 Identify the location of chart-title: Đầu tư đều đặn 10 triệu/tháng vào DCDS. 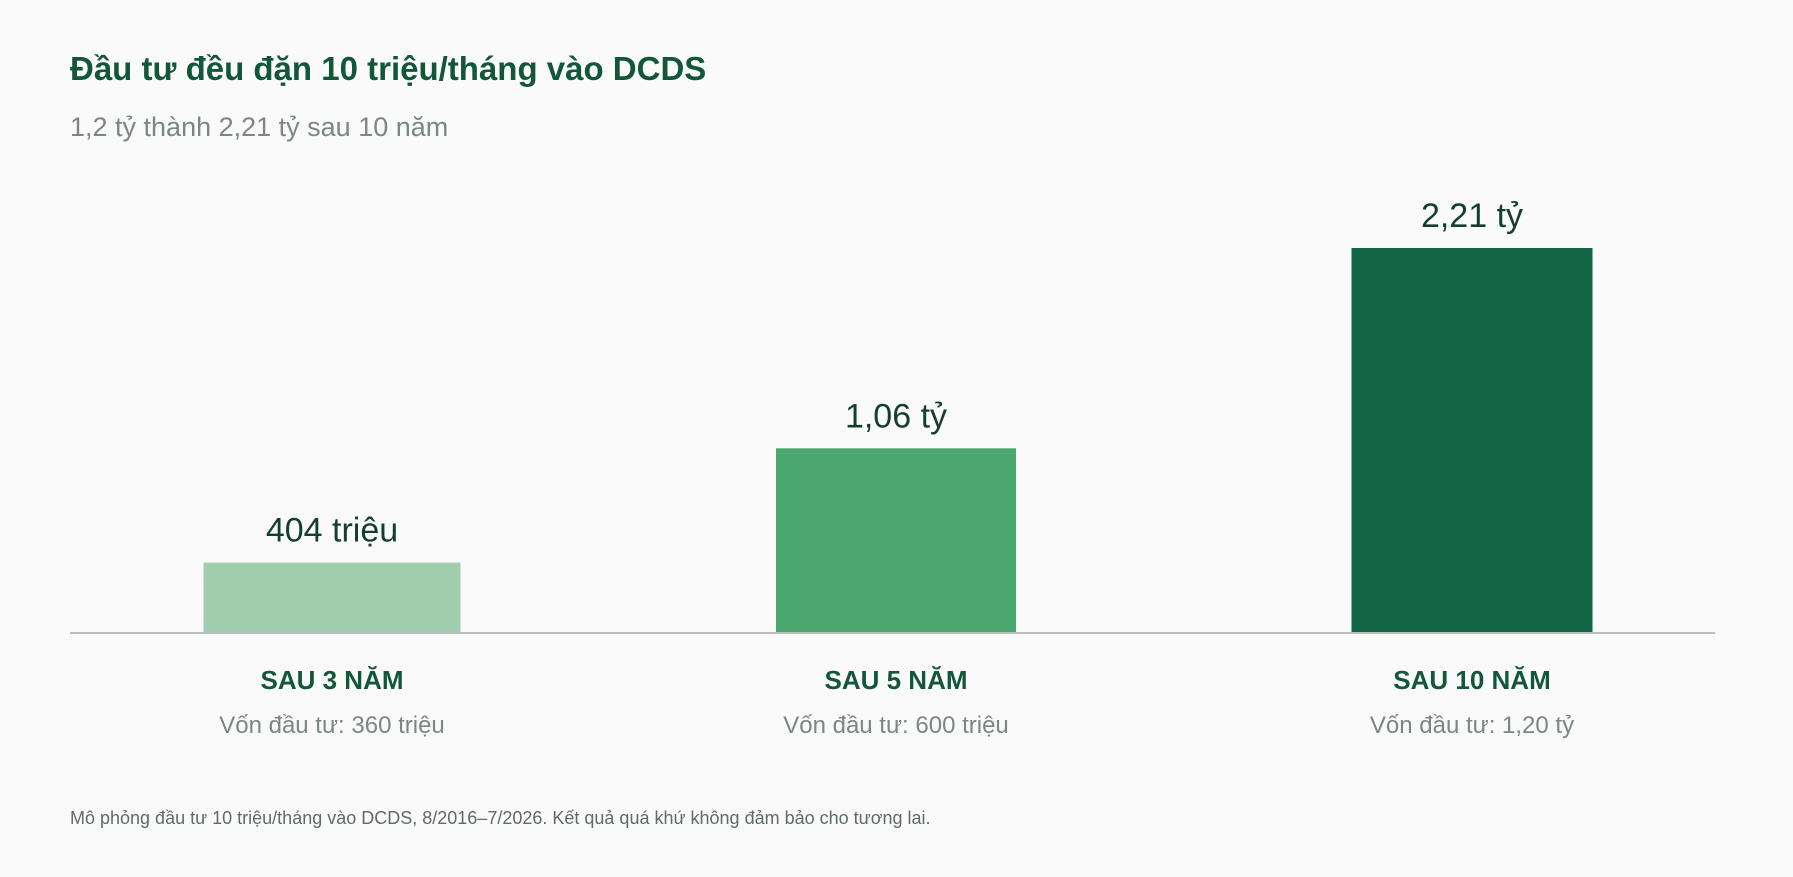
(388, 68).